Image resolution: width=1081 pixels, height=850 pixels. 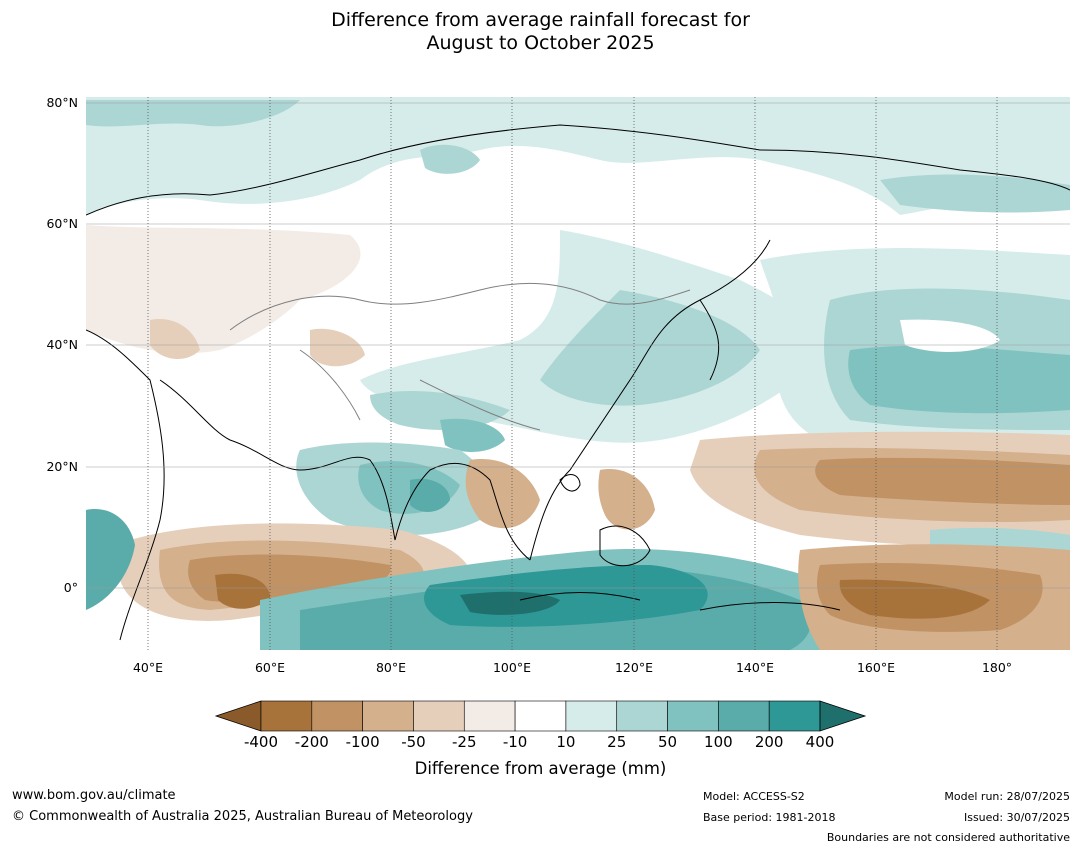 I want to click on base-period-text: Base period: 1981-2018, so click(x=769, y=817).